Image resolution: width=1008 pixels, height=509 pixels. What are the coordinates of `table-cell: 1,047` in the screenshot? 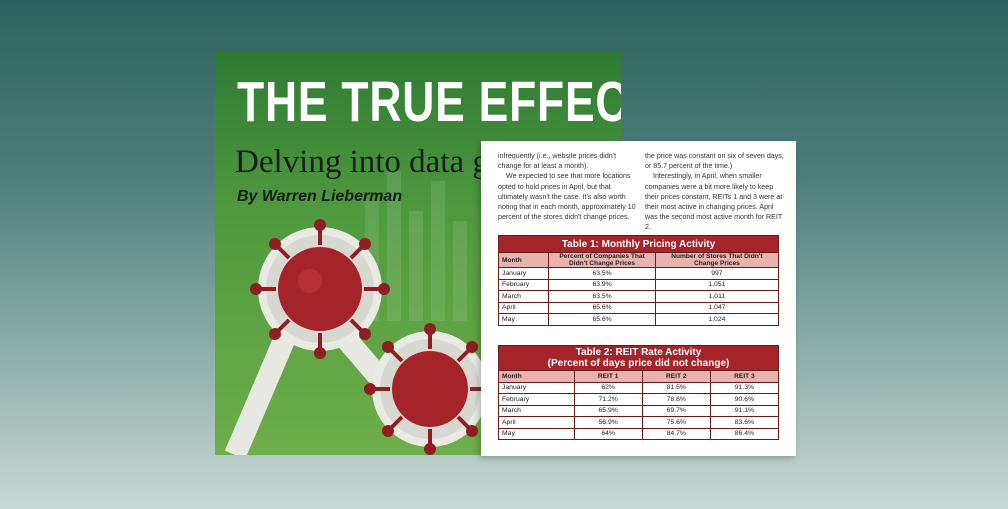 It's located at (717, 307).